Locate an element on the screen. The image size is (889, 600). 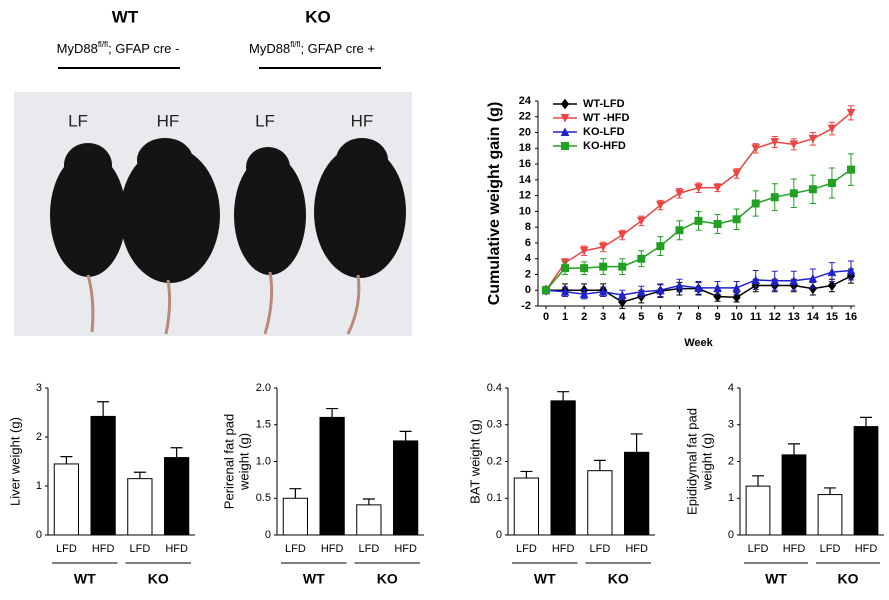
cre: ; GFAP cre + is located at coordinates (337, 48).